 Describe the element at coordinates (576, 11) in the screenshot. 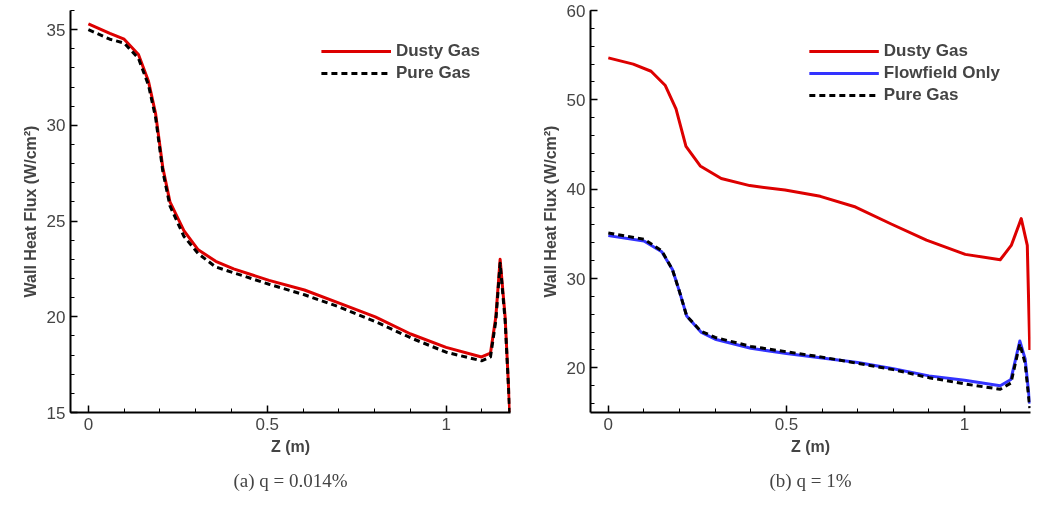

I see `y-tick-label: 60` at that location.